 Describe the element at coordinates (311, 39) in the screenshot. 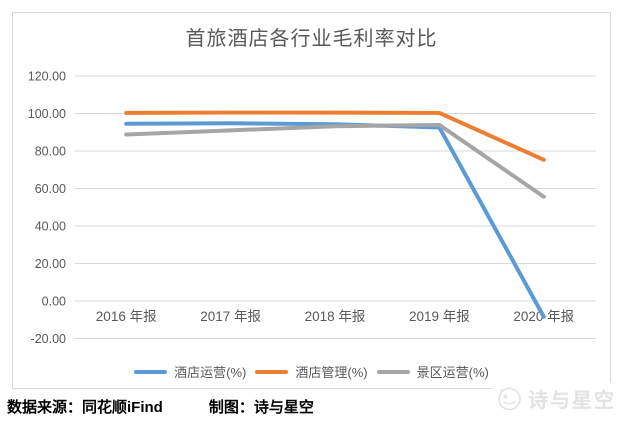

I see `chart-title: 首旅酒店各行业毛利率对比` at that location.